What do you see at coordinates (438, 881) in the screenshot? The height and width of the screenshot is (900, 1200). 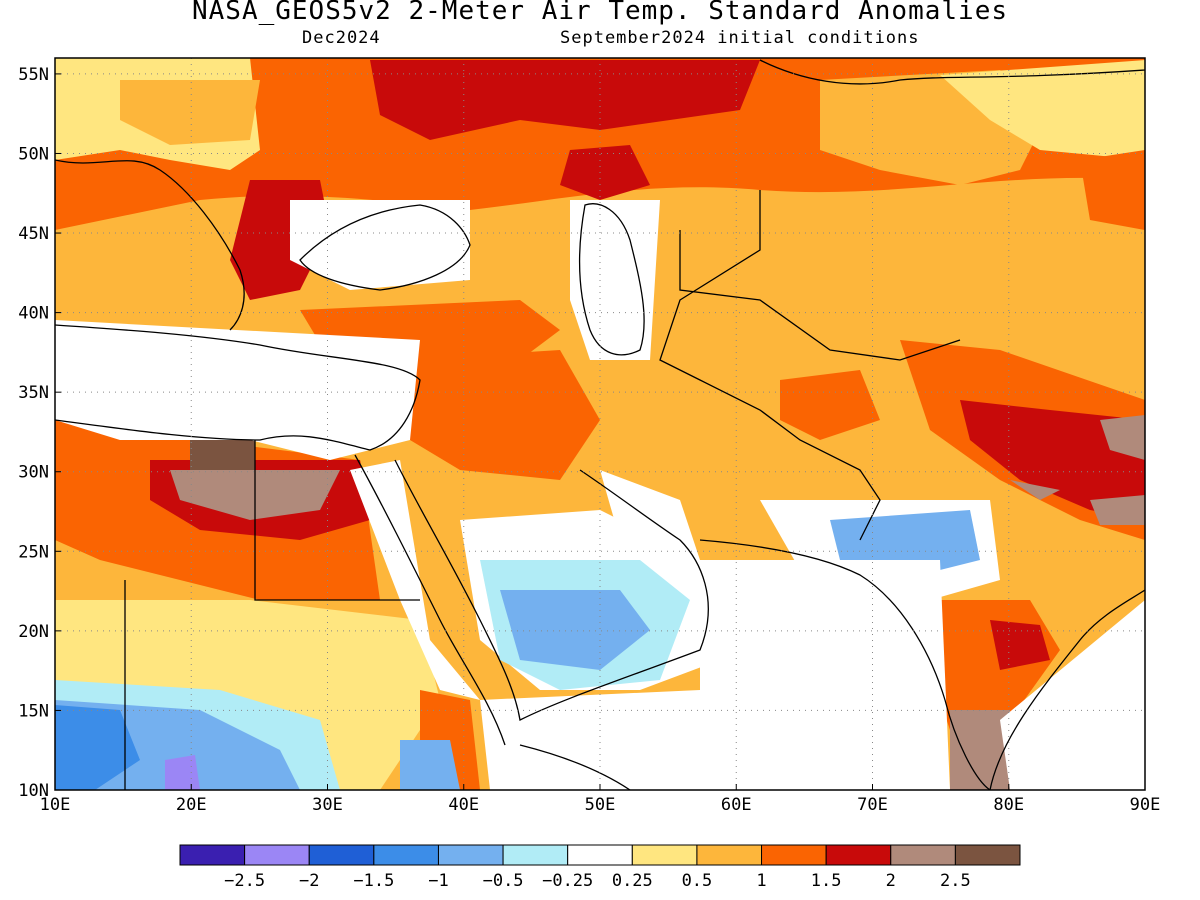 I see `colorbar-tick-label: −1` at bounding box center [438, 881].